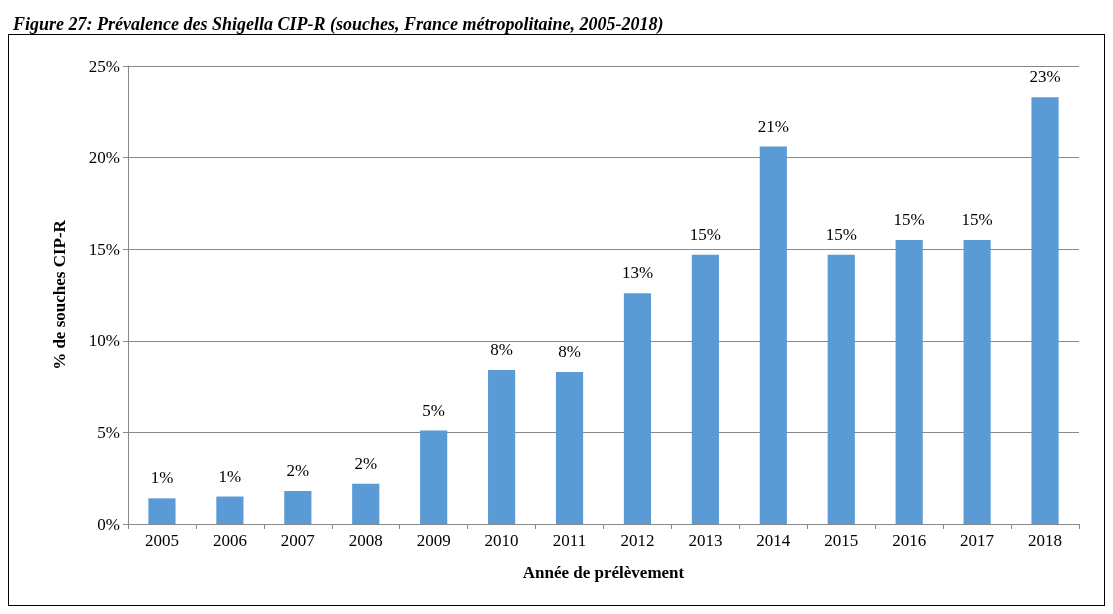 The height and width of the screenshot is (614, 1113). Describe the element at coordinates (365, 540) in the screenshot. I see `x-tick-label: 2008` at that location.